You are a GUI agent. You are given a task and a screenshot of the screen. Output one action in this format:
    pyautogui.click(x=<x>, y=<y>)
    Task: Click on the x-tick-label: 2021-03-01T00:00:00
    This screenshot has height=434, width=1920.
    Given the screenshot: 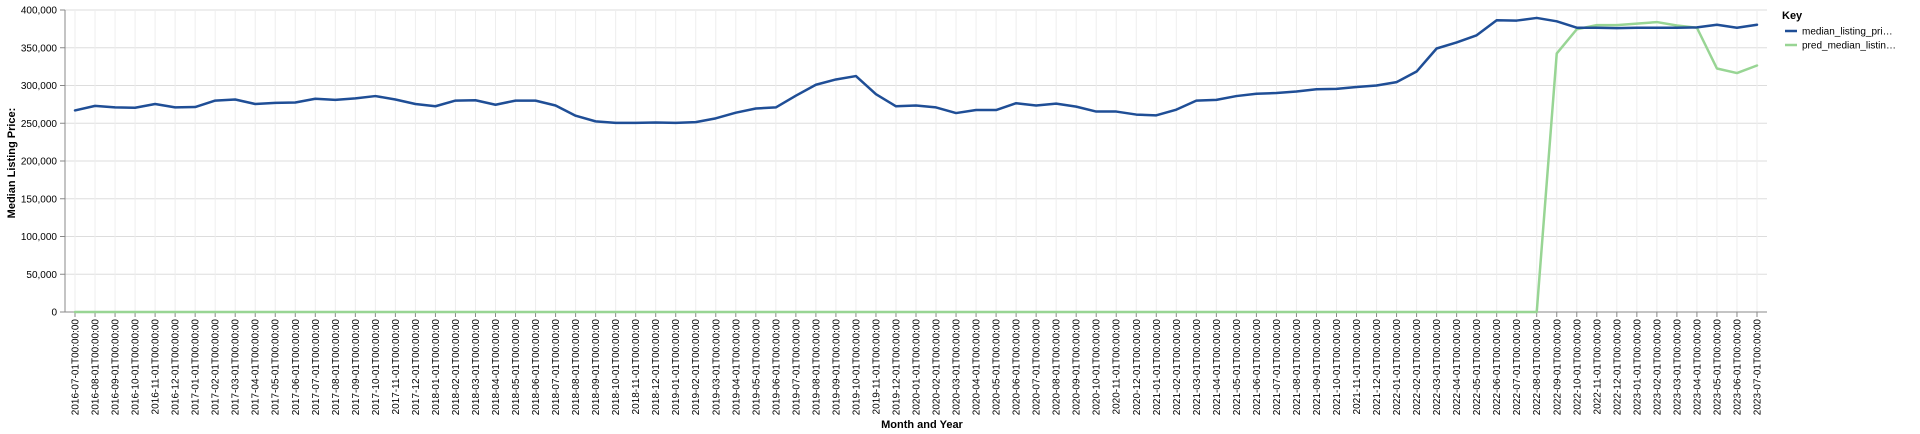 What is the action you would take?
    pyautogui.click(x=1197, y=367)
    